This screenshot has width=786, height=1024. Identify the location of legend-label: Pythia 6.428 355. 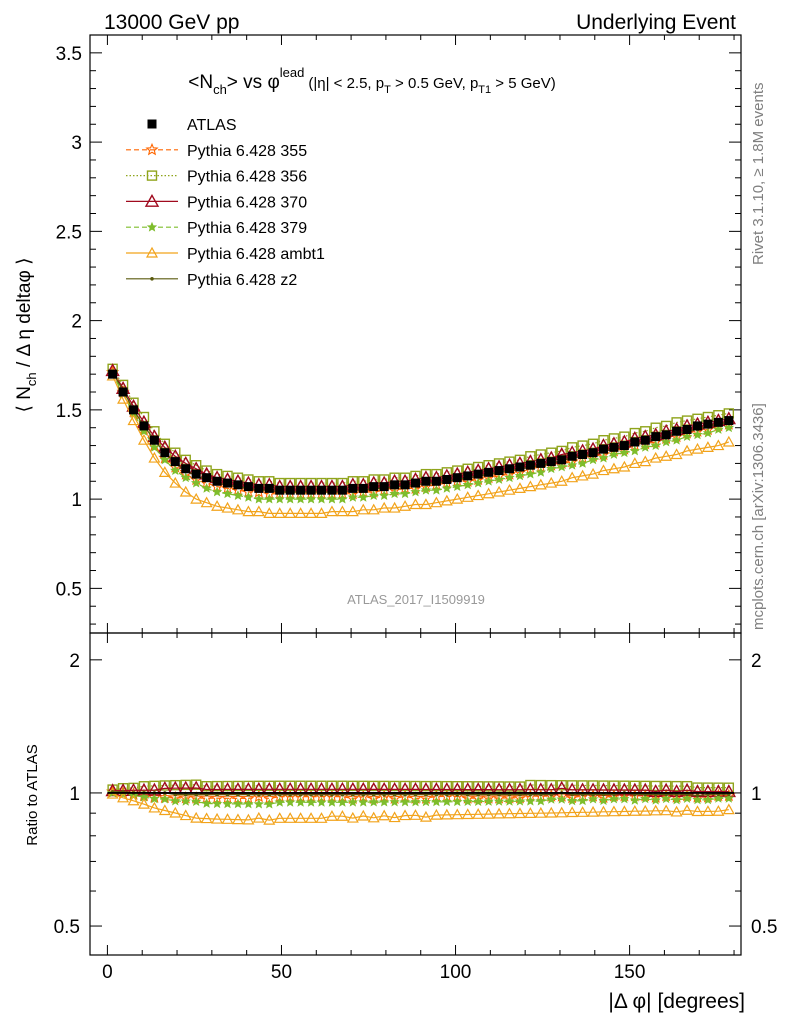
(247, 151).